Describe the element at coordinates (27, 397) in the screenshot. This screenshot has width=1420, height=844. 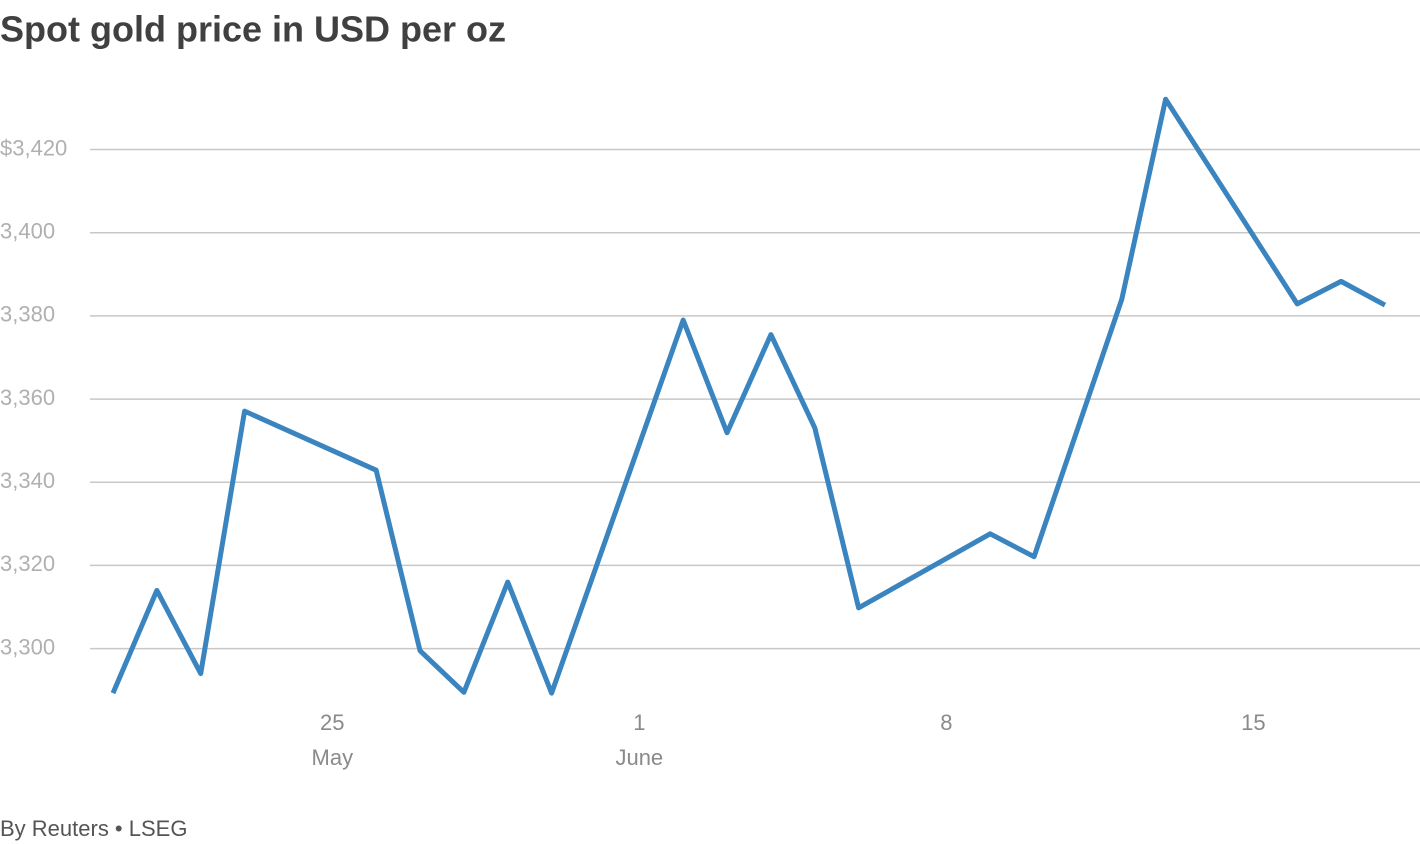
I see `y-tick-label: 3,360` at that location.